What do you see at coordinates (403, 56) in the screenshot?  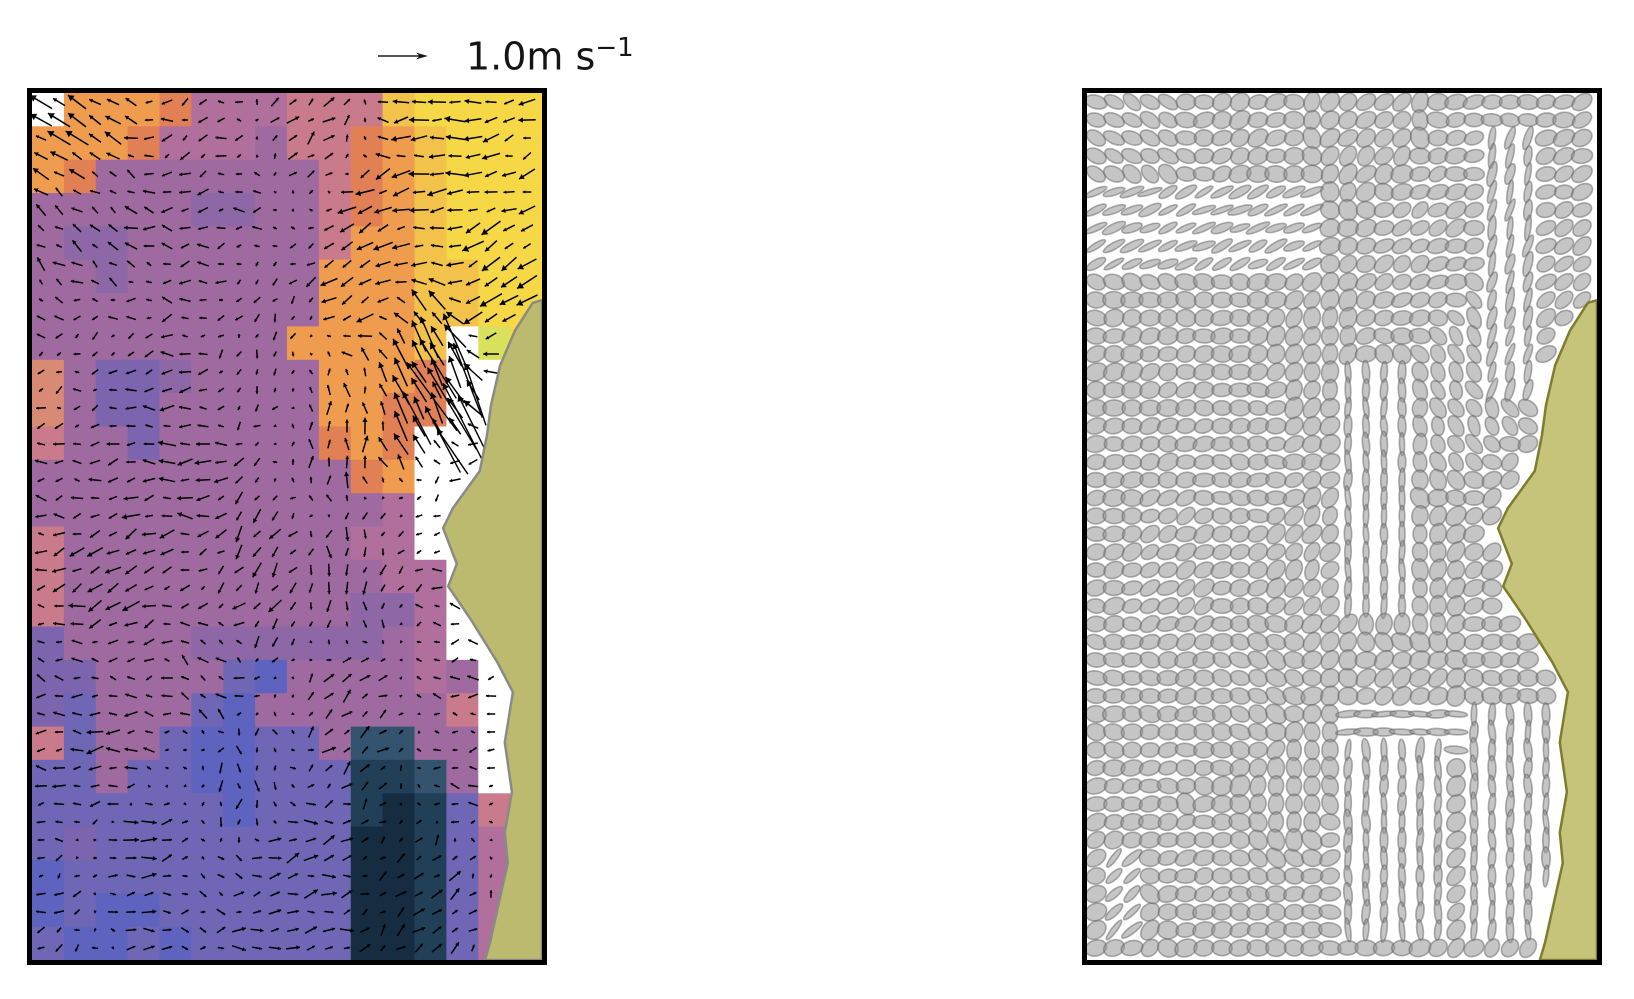 I see `quiver-key-arrow-icon` at bounding box center [403, 56].